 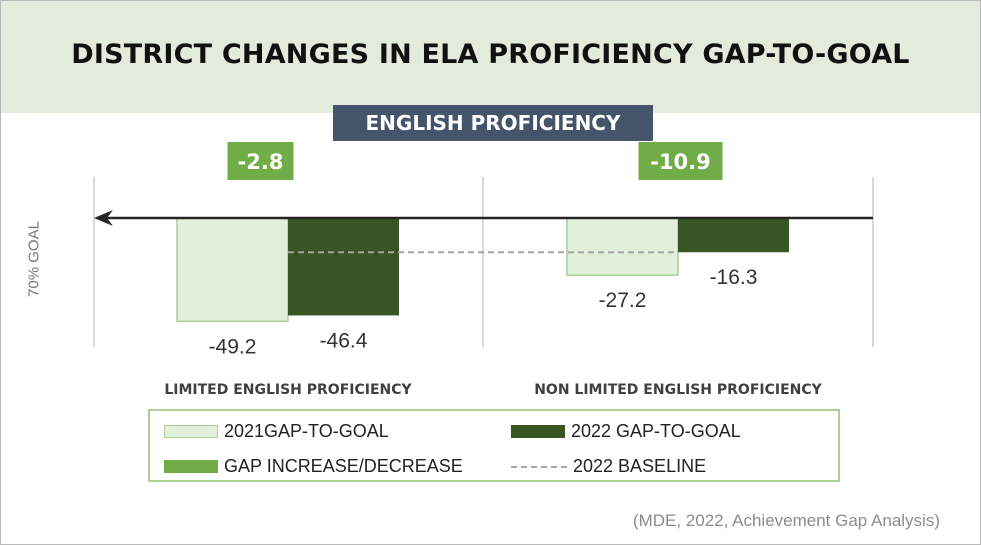 What do you see at coordinates (539, 466) in the screenshot?
I see `legend-swatch-baseline` at bounding box center [539, 466].